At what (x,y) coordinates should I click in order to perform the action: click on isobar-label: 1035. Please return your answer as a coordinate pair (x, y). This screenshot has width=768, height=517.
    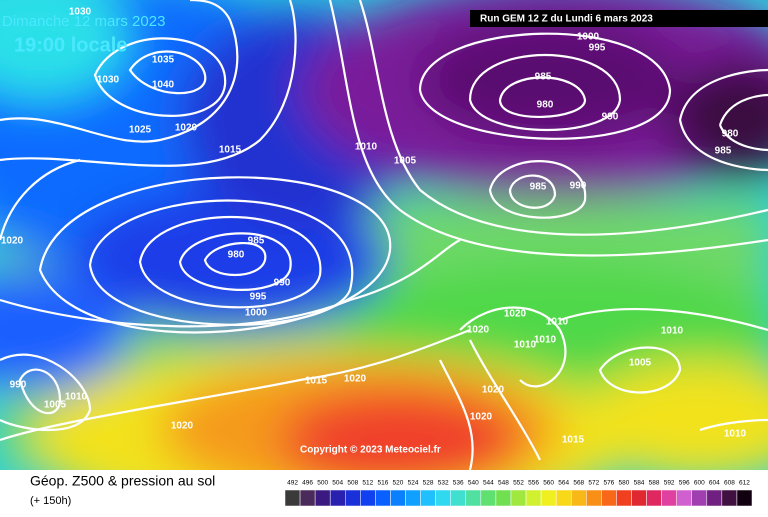
    Looking at the image, I should click on (163, 60).